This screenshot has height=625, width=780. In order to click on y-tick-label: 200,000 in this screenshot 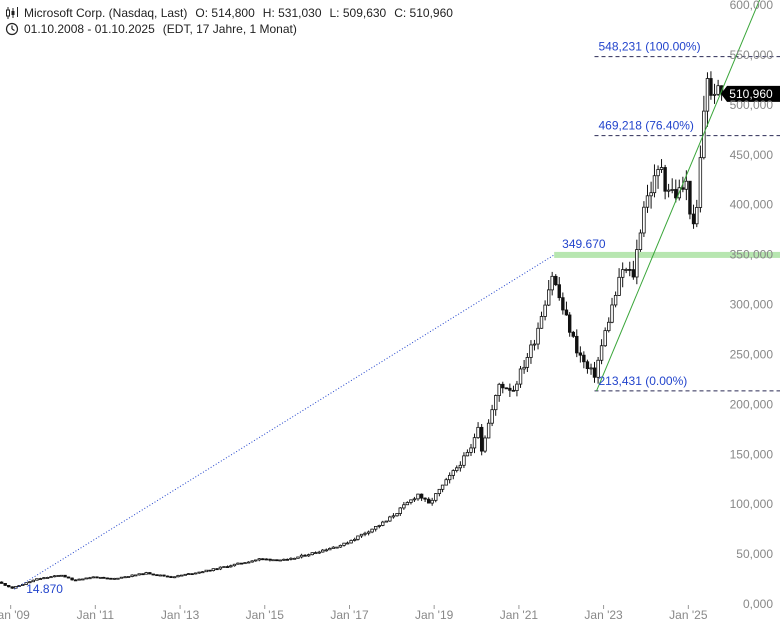, I will do `click(752, 404)`.